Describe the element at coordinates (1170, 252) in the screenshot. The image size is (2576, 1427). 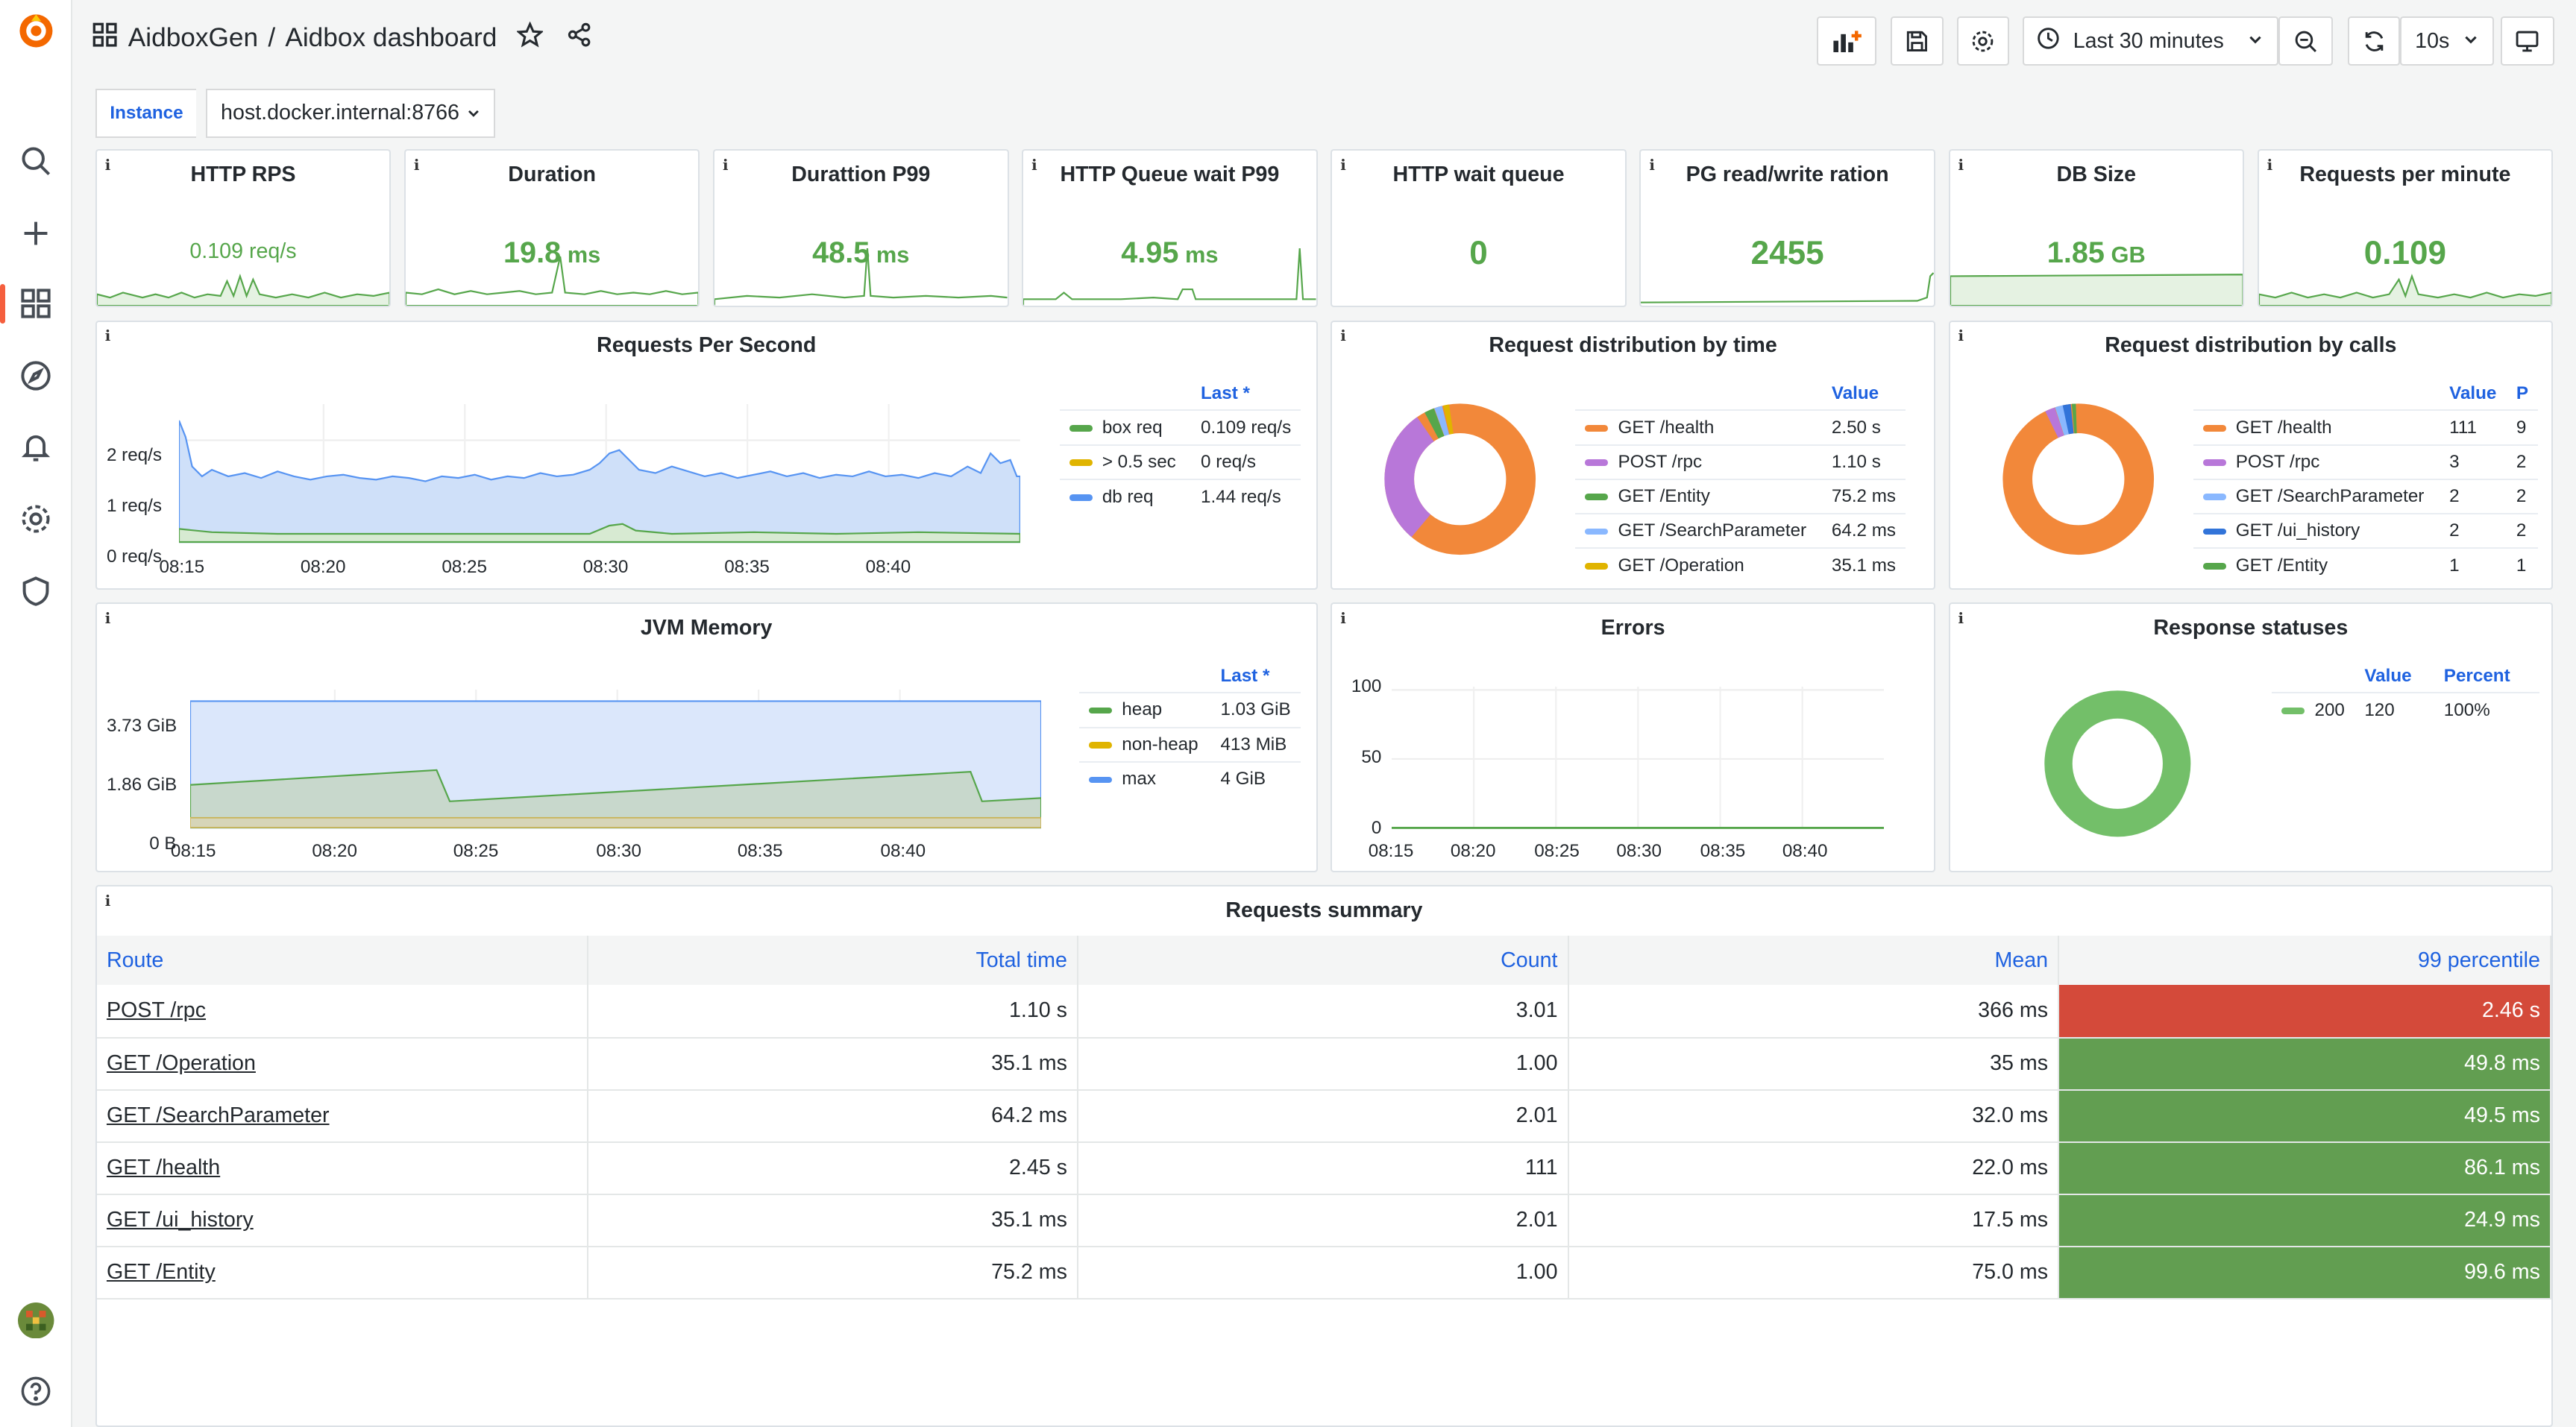
I see `stat-value: 4.95 ms` at that location.